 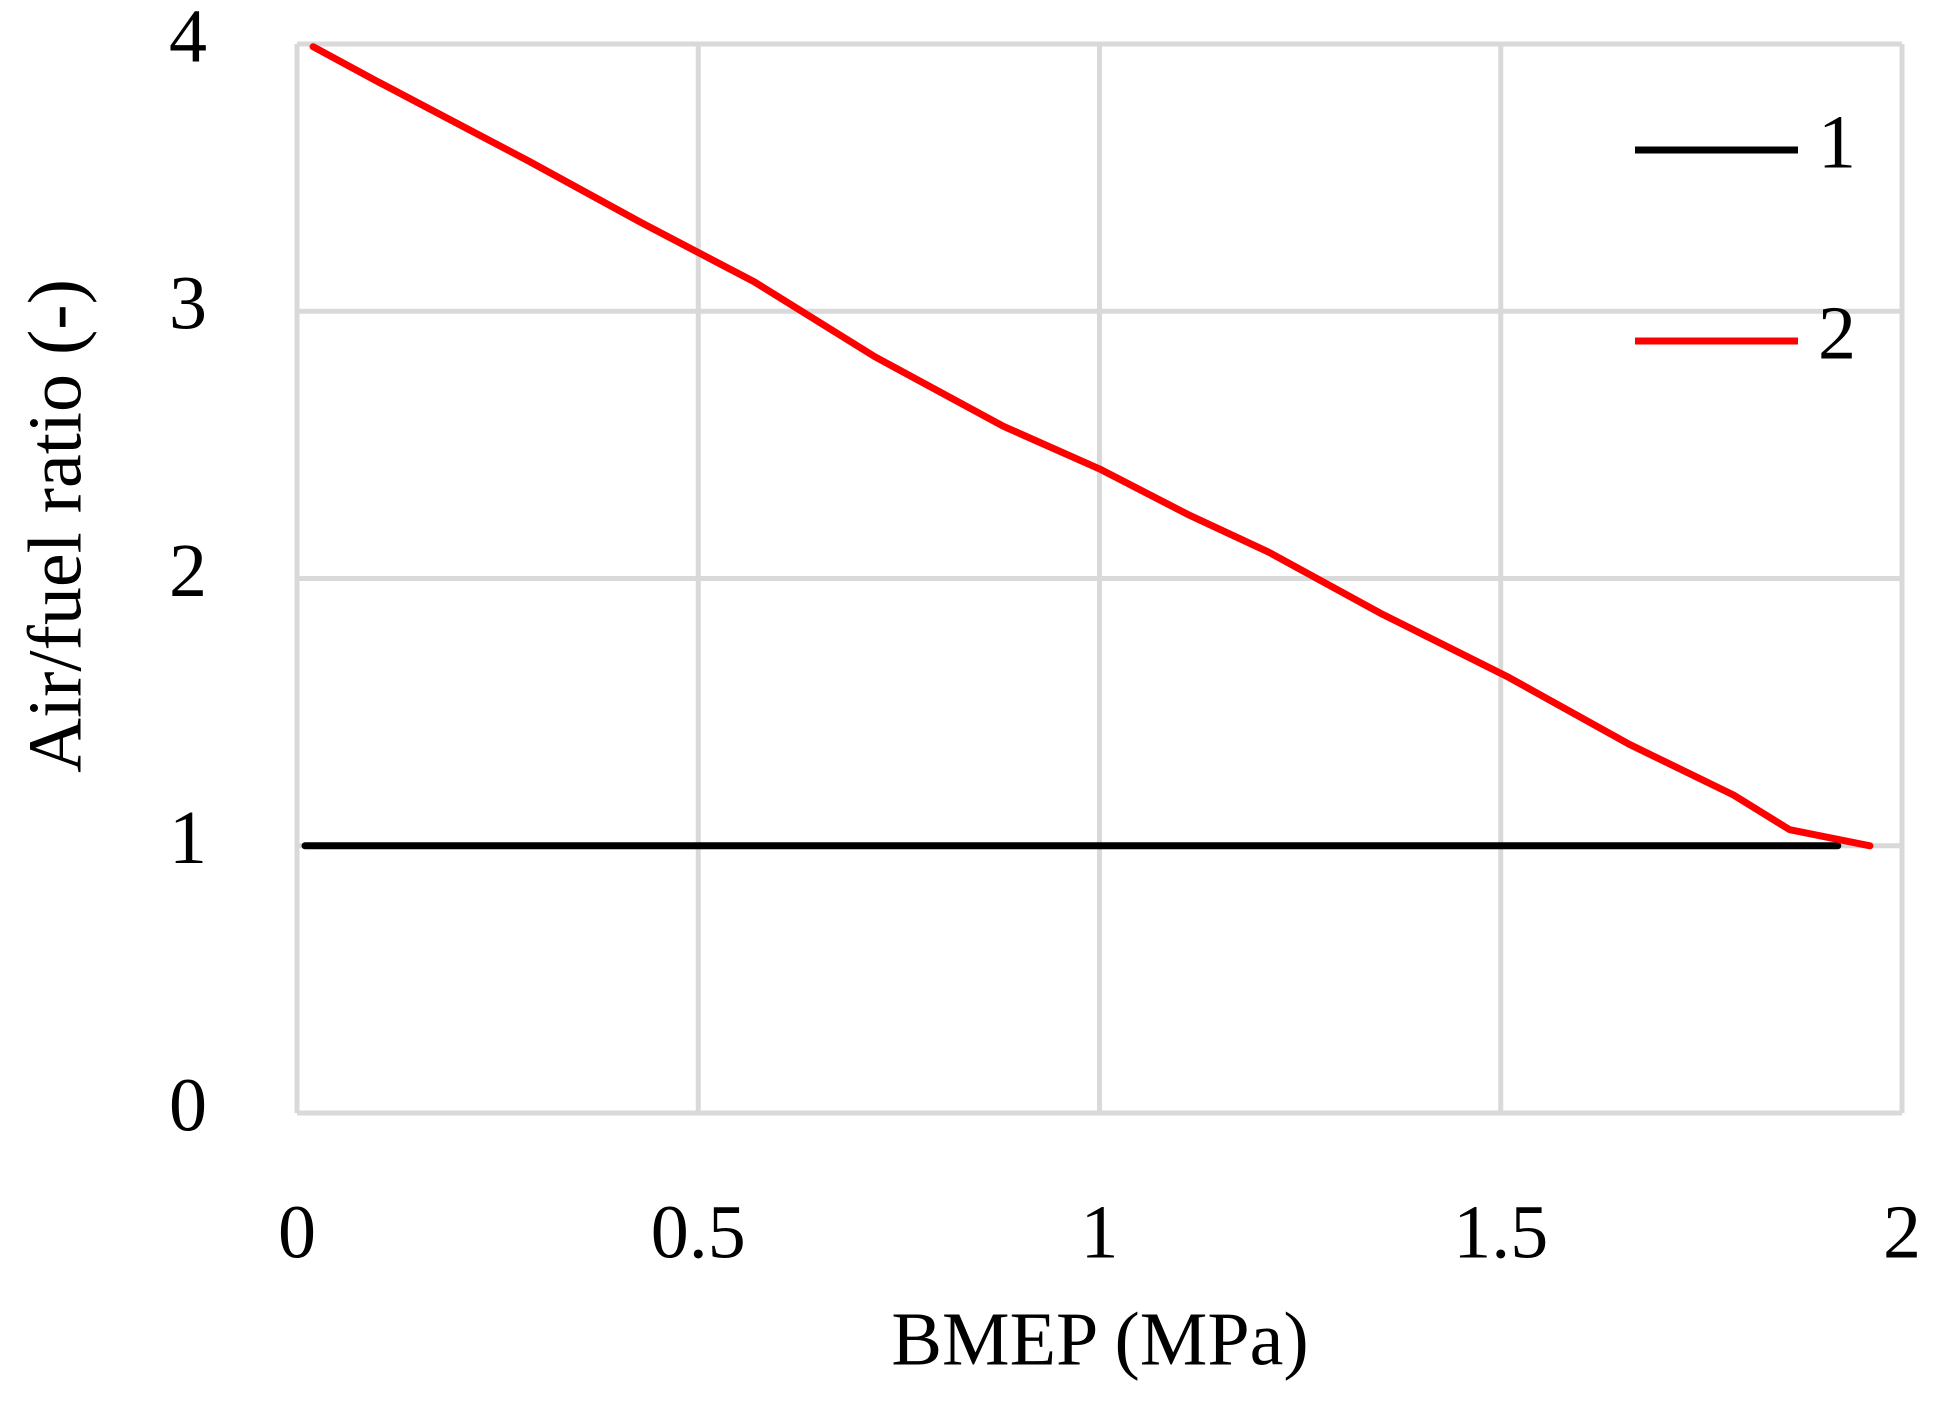 What do you see at coordinates (297, 1232) in the screenshot?
I see `x-tick-label: 0` at bounding box center [297, 1232].